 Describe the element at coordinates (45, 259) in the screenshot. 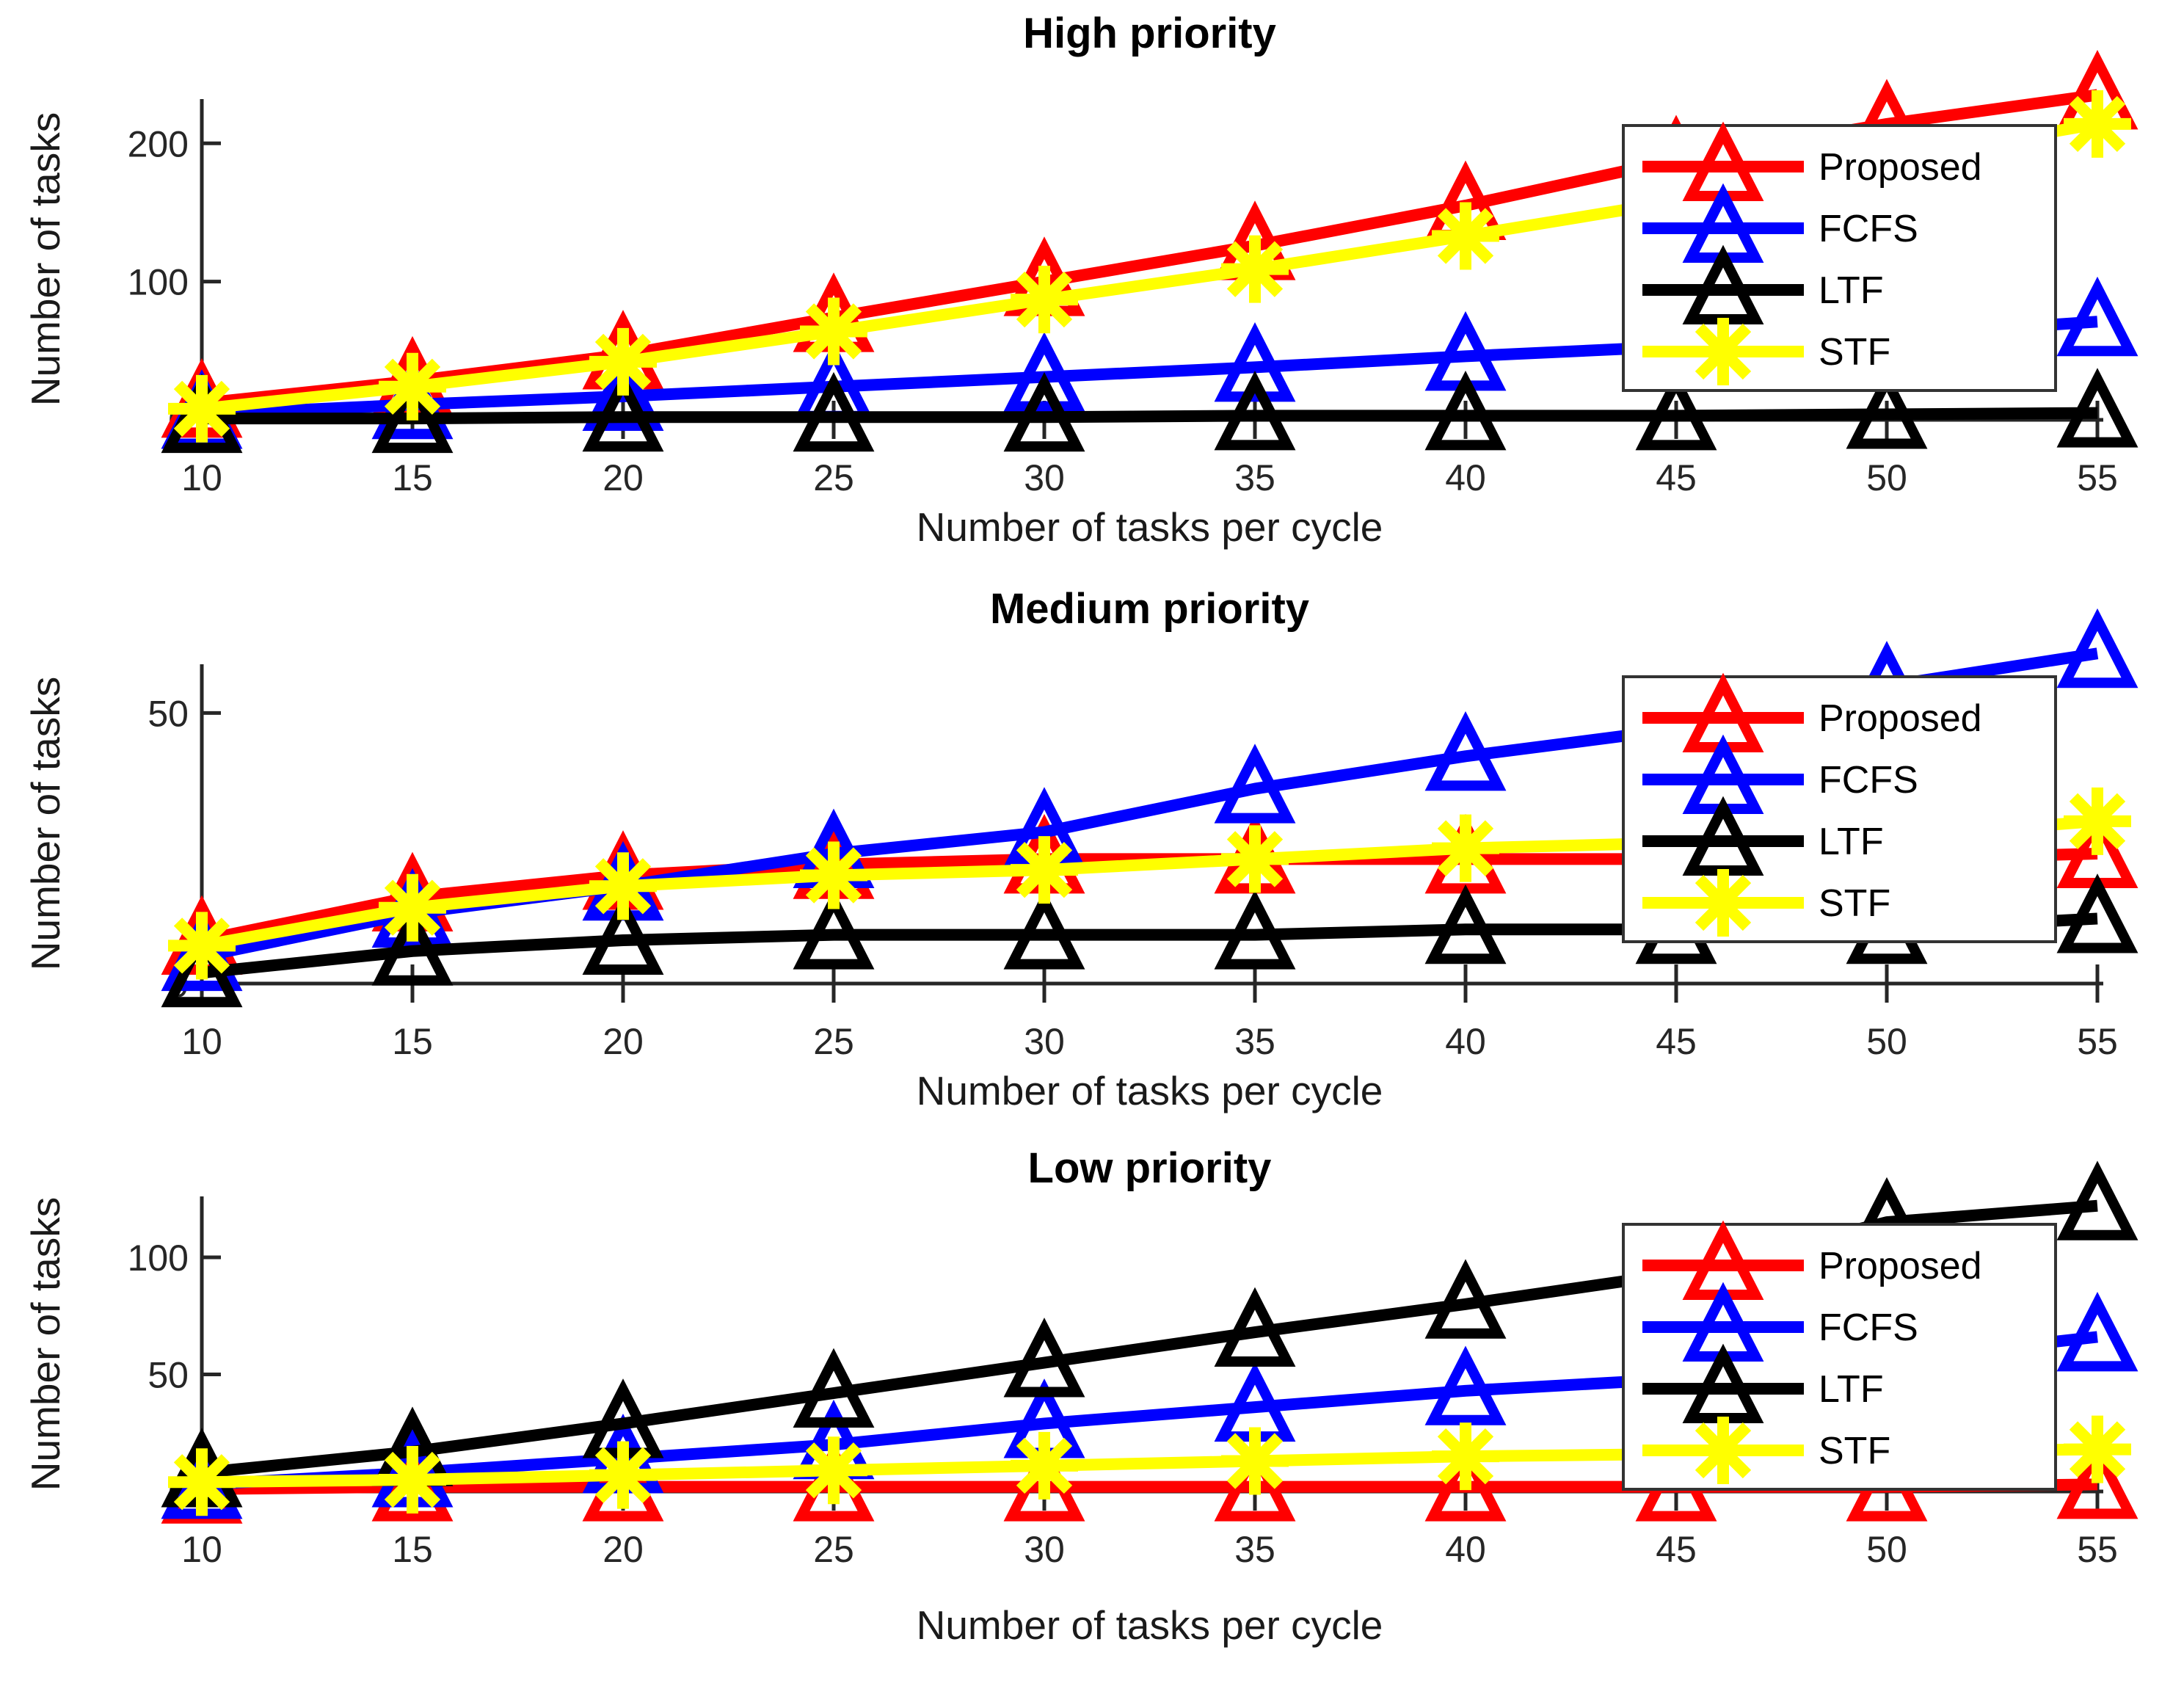

I see `subplot-1-ylabel: Number of tasks` at that location.